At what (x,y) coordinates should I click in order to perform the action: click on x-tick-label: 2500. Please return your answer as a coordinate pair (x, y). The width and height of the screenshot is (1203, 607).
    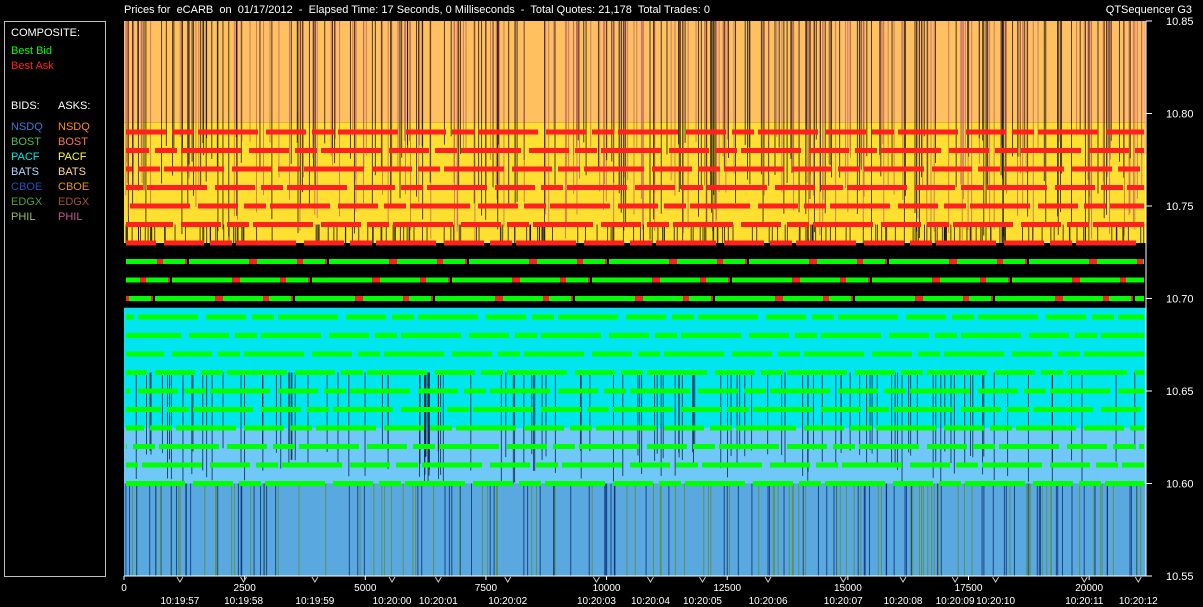
    Looking at the image, I should click on (245, 588).